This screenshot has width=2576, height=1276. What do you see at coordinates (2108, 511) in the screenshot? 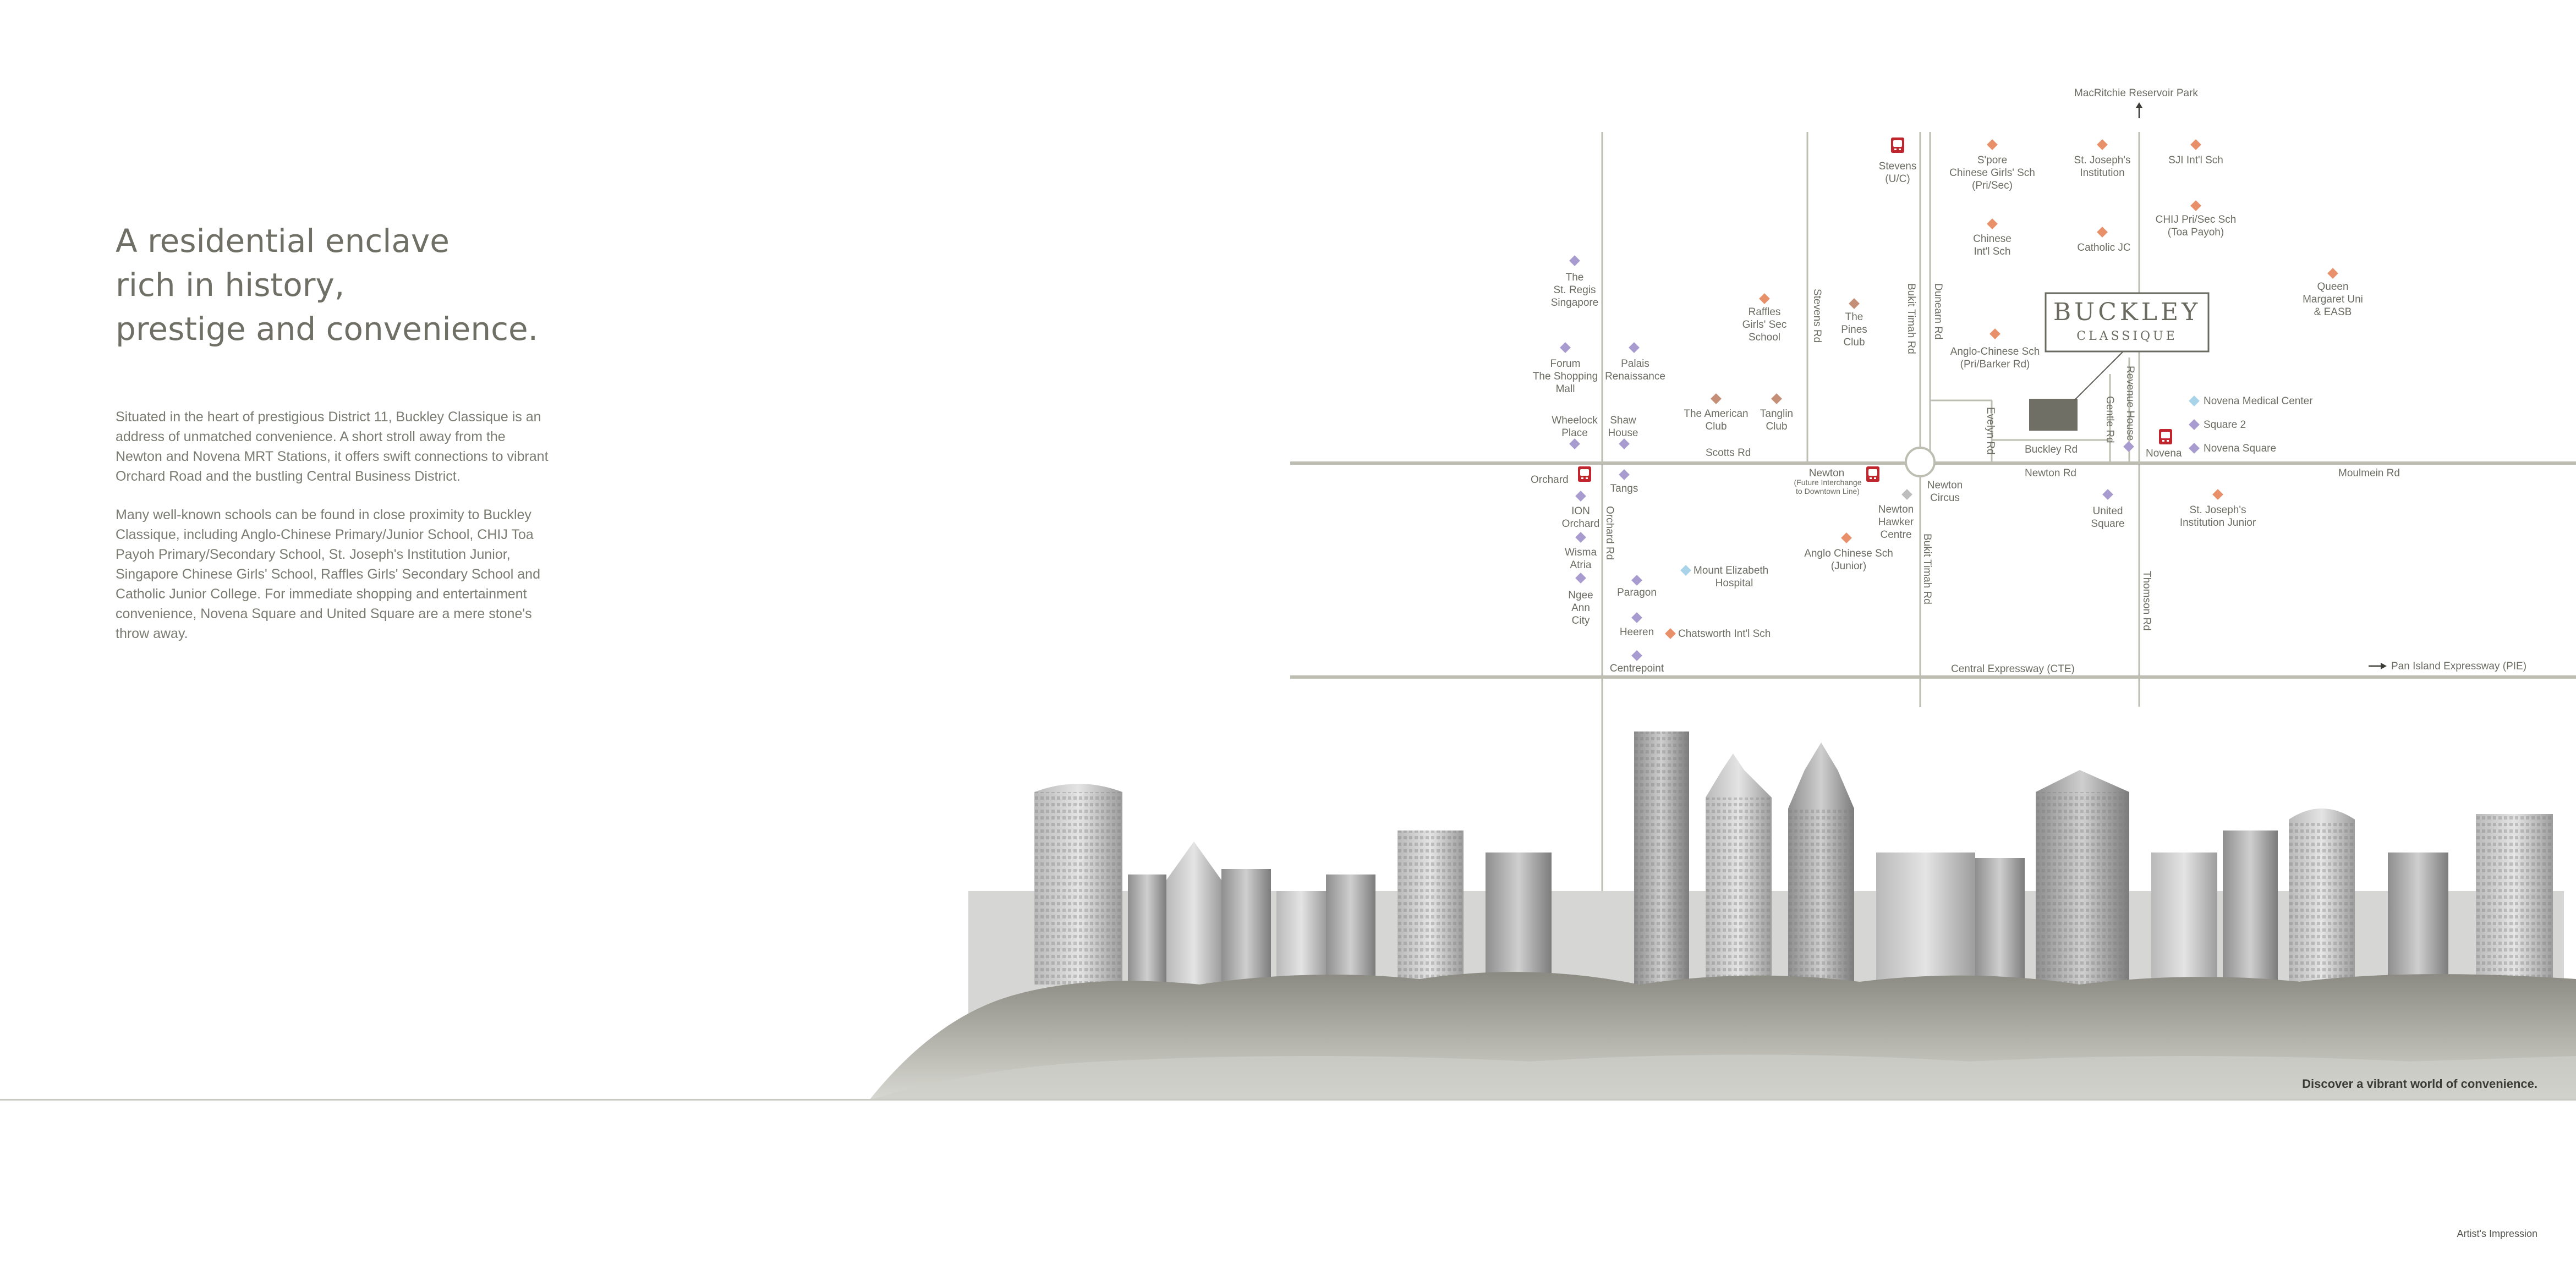
I see `label-united-square: United` at bounding box center [2108, 511].